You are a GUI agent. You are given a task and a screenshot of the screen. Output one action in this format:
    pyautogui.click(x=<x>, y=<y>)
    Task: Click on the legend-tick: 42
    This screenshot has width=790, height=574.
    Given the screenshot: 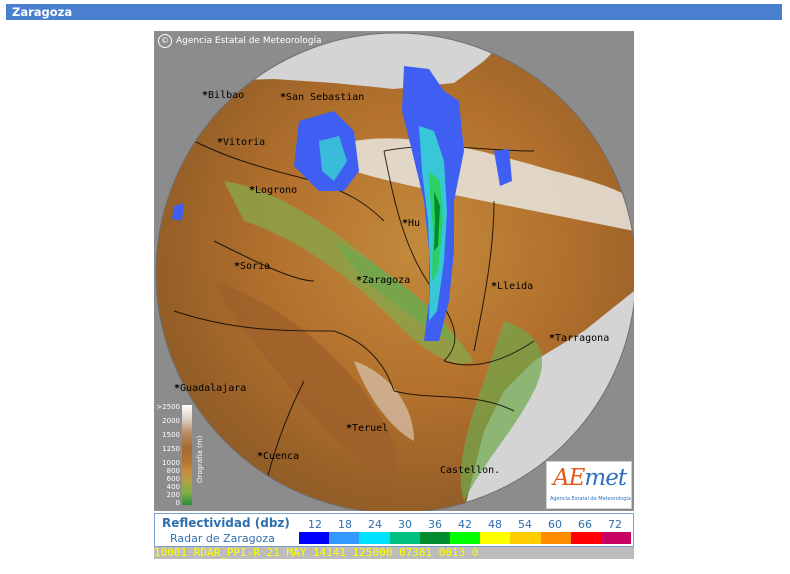 What is the action you would take?
    pyautogui.click(x=465, y=524)
    